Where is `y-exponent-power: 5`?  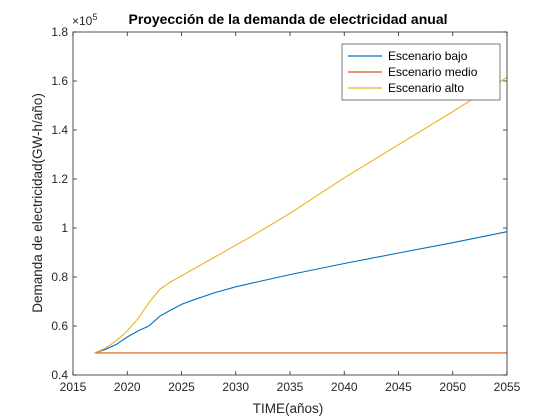
y-exponent-power: 5 is located at coordinates (94, 17).